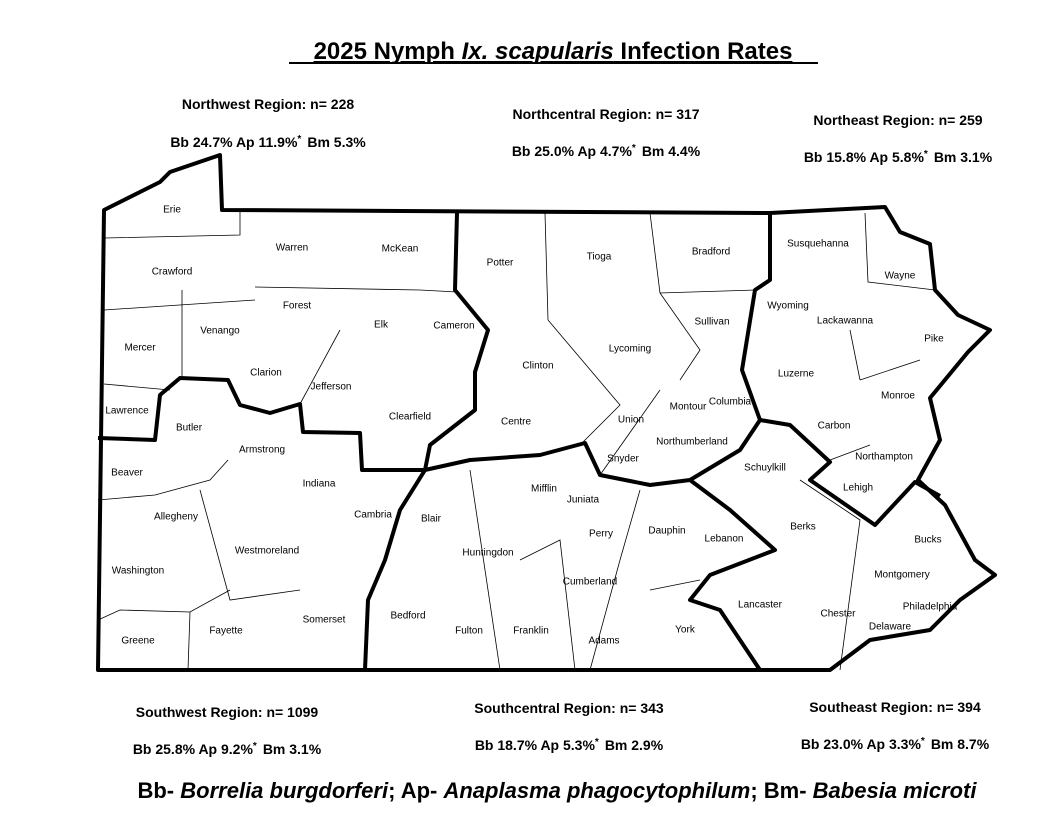 The width and height of the screenshot is (1056, 816). I want to click on county-name: Crawford, so click(172, 272).